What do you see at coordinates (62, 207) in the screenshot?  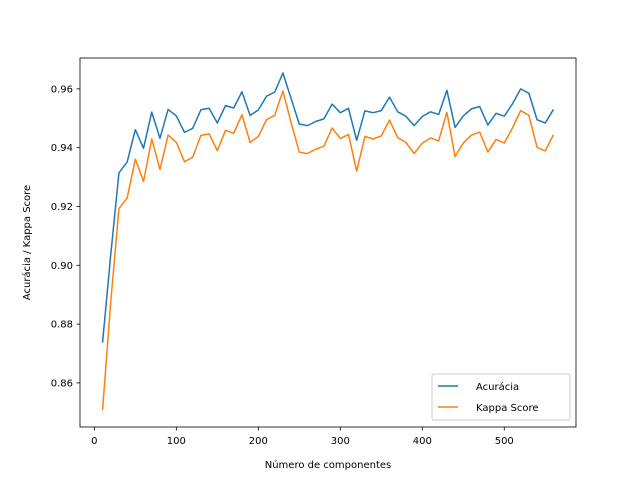 I see `y-tick-label: 0.92` at bounding box center [62, 207].